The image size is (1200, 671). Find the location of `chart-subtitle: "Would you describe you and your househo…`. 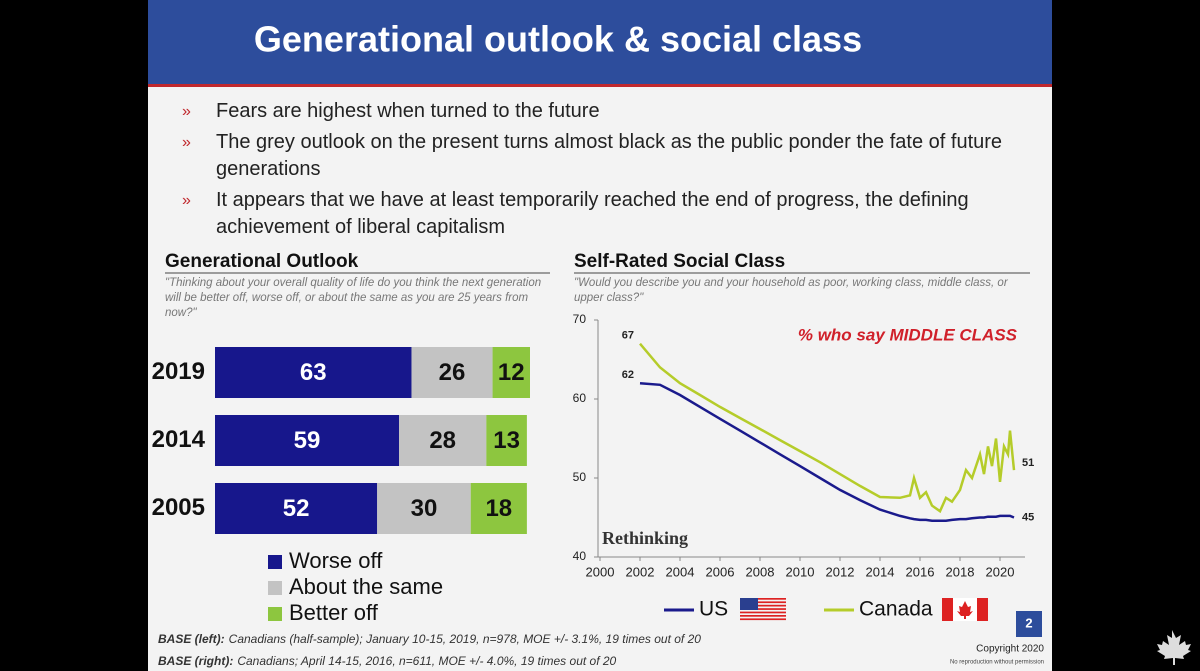

chart-subtitle: "Would you describe you and your househo… is located at coordinates (791, 290).